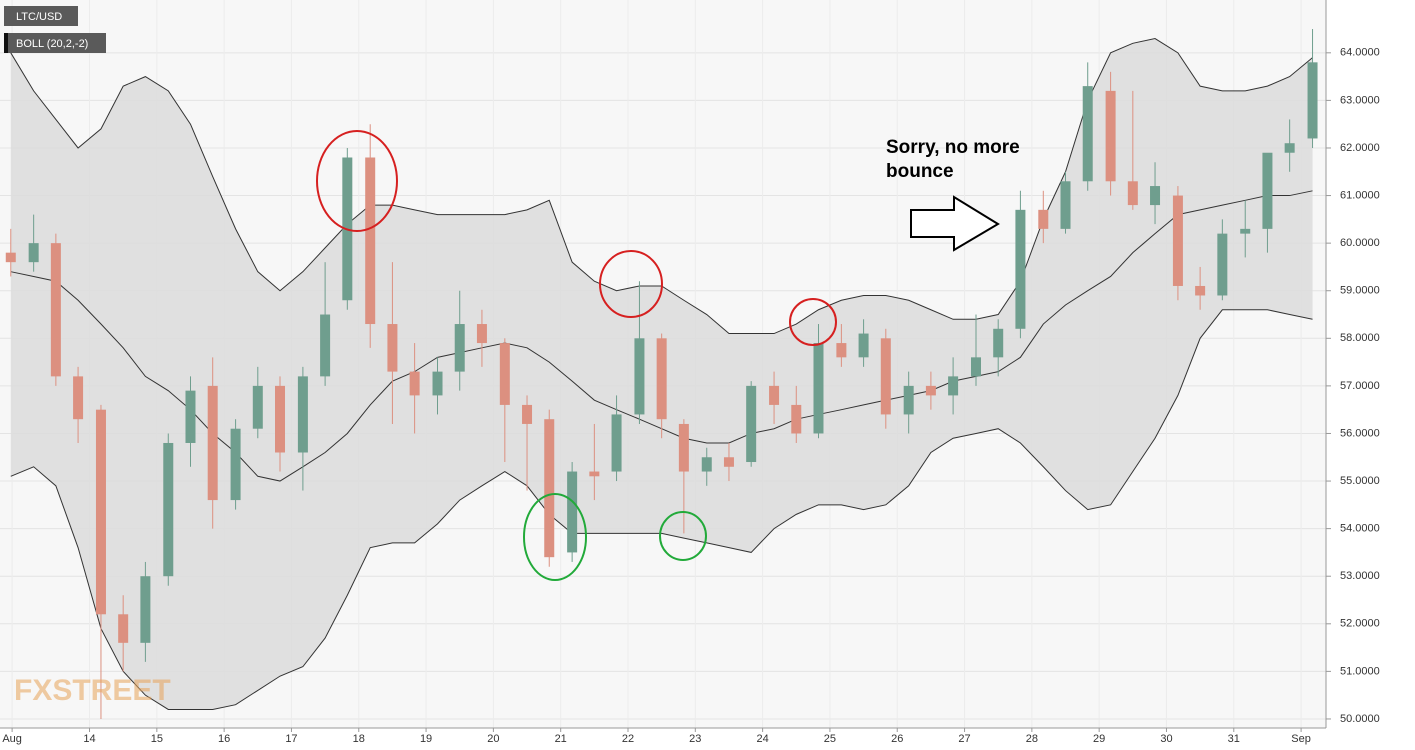 The width and height of the screenshot is (1415, 750). I want to click on y-tick-label: 50.0000, so click(1360, 719).